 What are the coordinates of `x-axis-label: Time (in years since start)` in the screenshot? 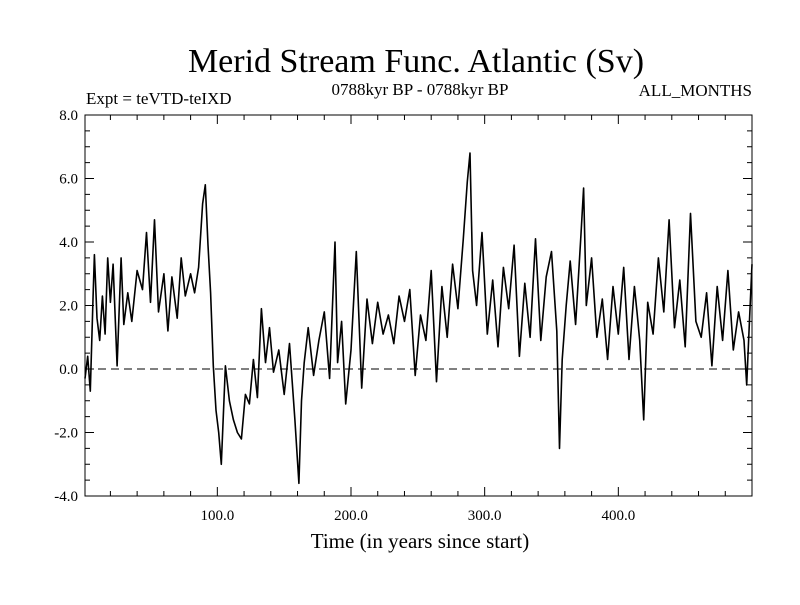 It's located at (420, 541).